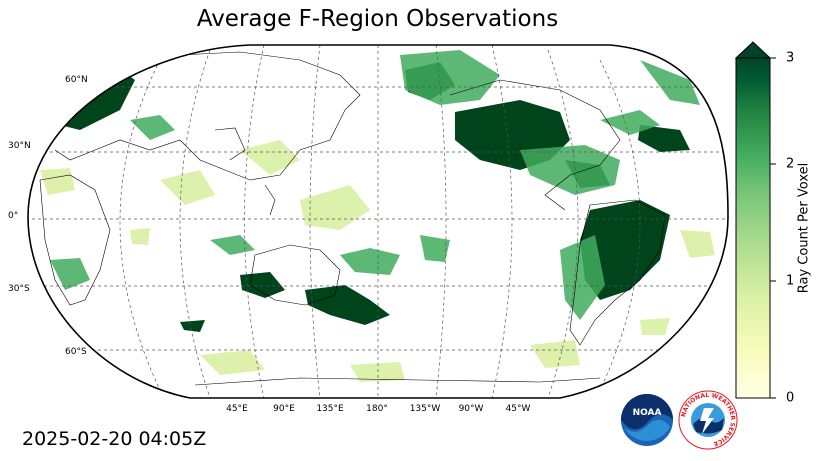 The image size is (820, 461). What do you see at coordinates (790, 164) in the screenshot?
I see `colorbar-tick-2: 2` at bounding box center [790, 164].